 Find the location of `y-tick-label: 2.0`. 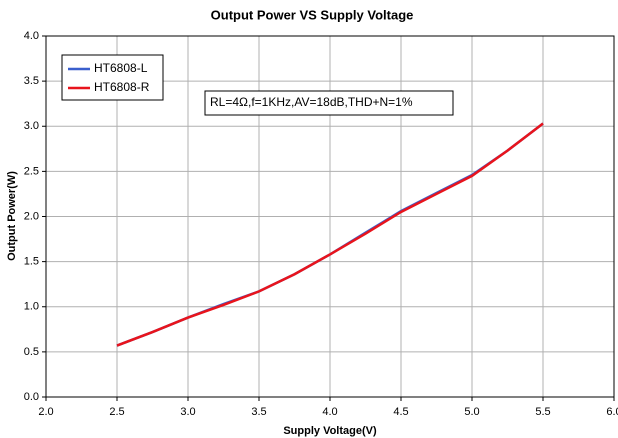

y-tick-label: 2.0 is located at coordinates (31, 216).